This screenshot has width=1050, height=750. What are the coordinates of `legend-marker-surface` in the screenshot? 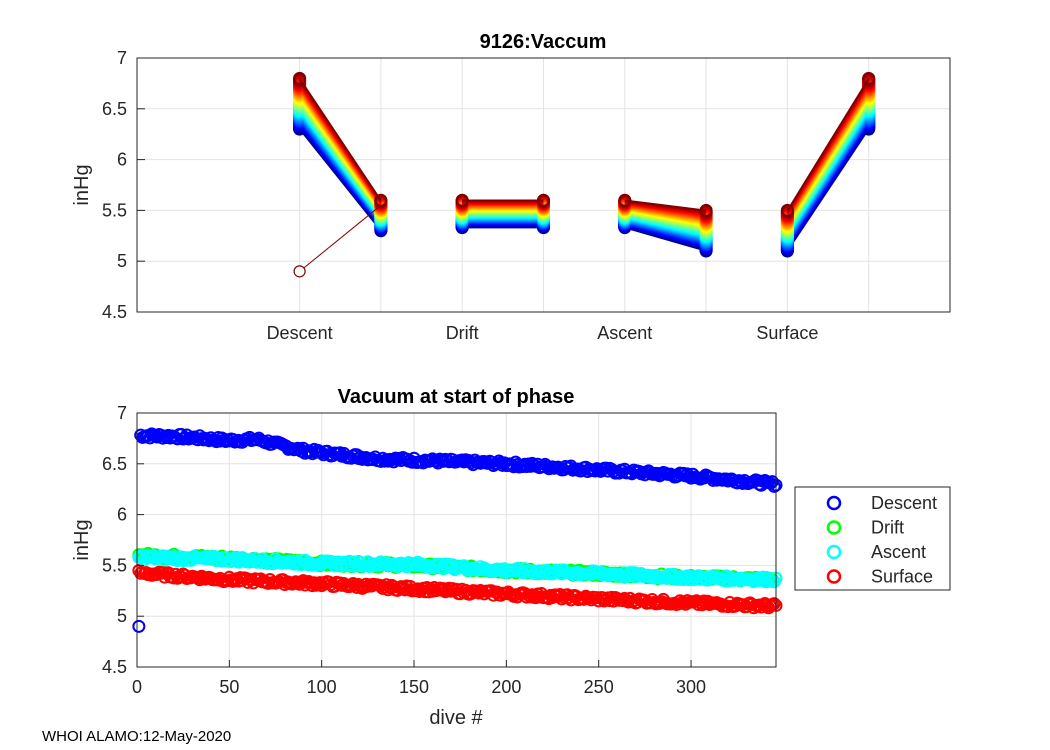 It's located at (834, 576).